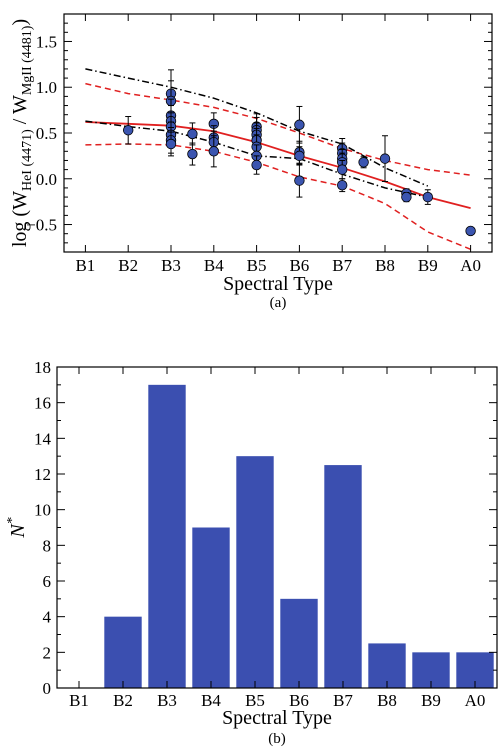 The height and width of the screenshot is (755, 503). Describe the element at coordinates (46, 41) in the screenshot. I see `y-tick-label: 1.5` at that location.